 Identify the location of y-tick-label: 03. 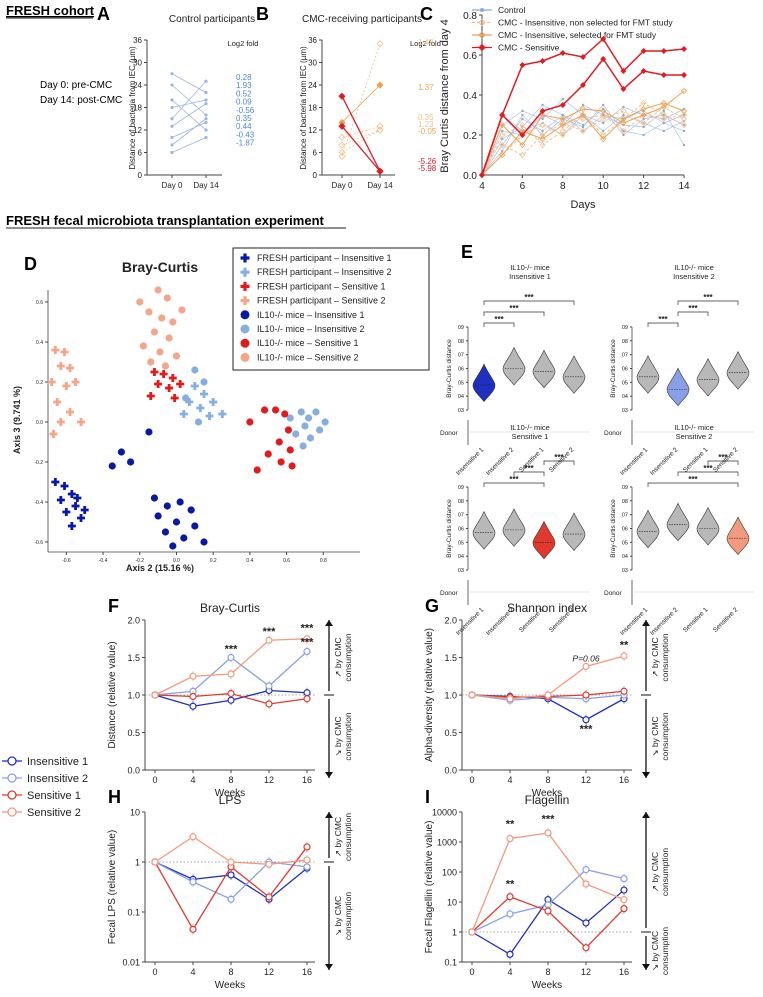
(625, 571).